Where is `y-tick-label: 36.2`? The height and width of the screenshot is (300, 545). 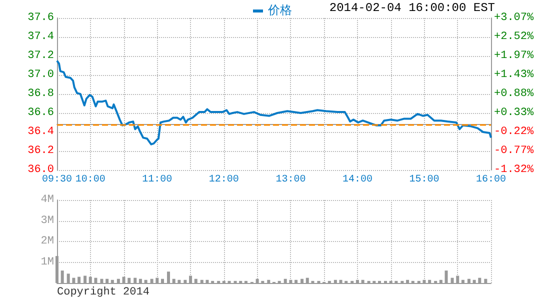 y-tick-label: 36.2 is located at coordinates (41, 151).